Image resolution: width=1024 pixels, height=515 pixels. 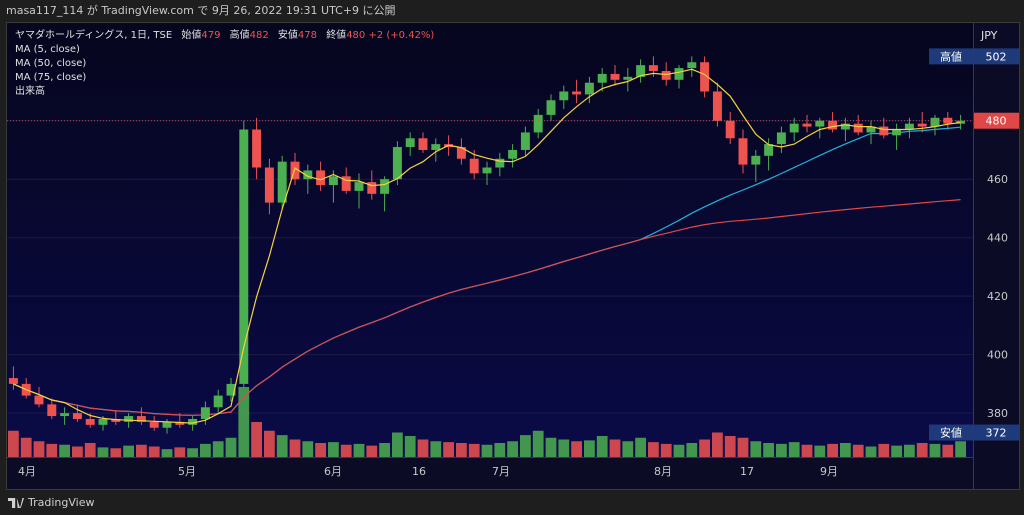 I want to click on footer: TradingView, so click(x=512, y=502).